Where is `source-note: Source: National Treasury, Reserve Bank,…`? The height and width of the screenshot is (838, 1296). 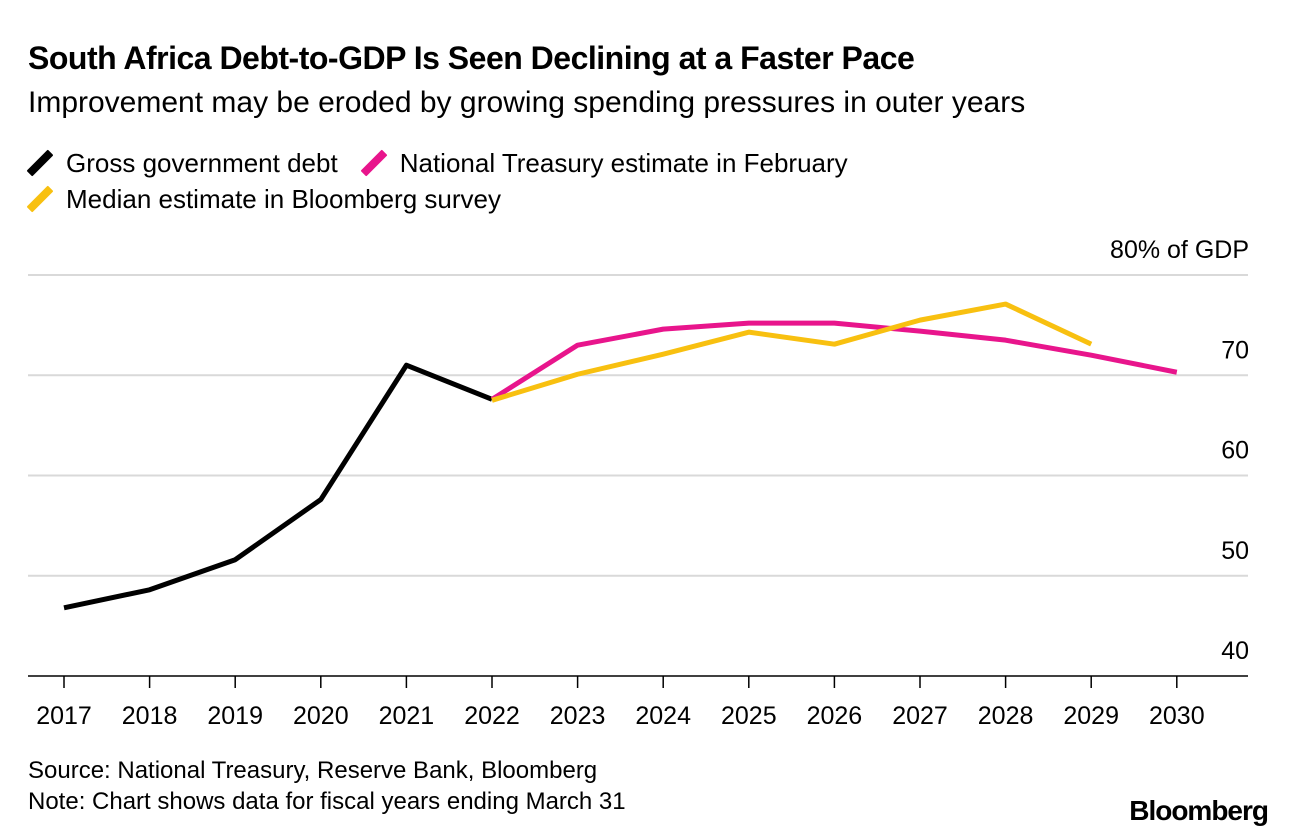
source-note: Source: National Treasury, Reserve Bank,… is located at coordinates (313, 770).